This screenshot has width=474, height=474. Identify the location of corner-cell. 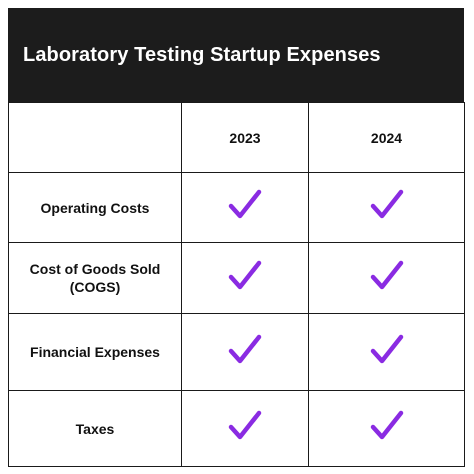
(95, 137).